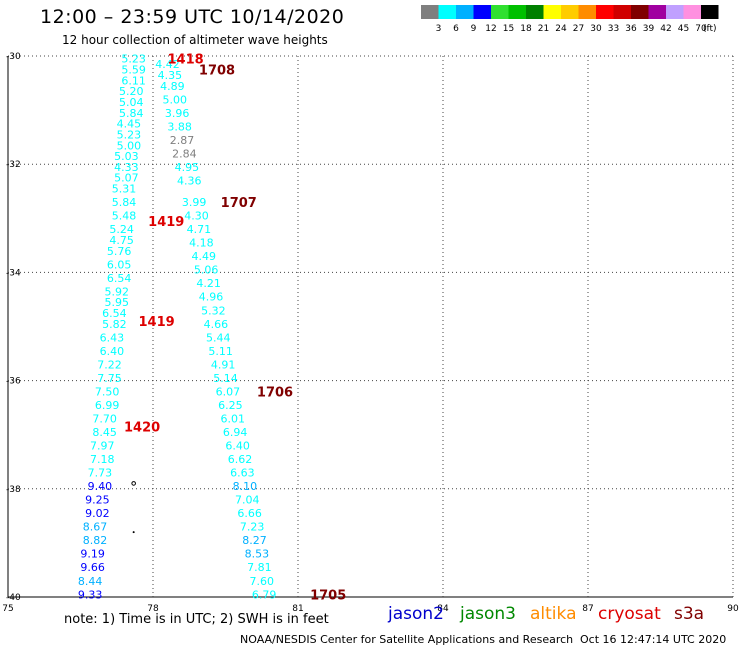 The width and height of the screenshot is (740, 650). Describe the element at coordinates (252, 527) in the screenshot. I see `wave-height-label: 7.23` at that location.